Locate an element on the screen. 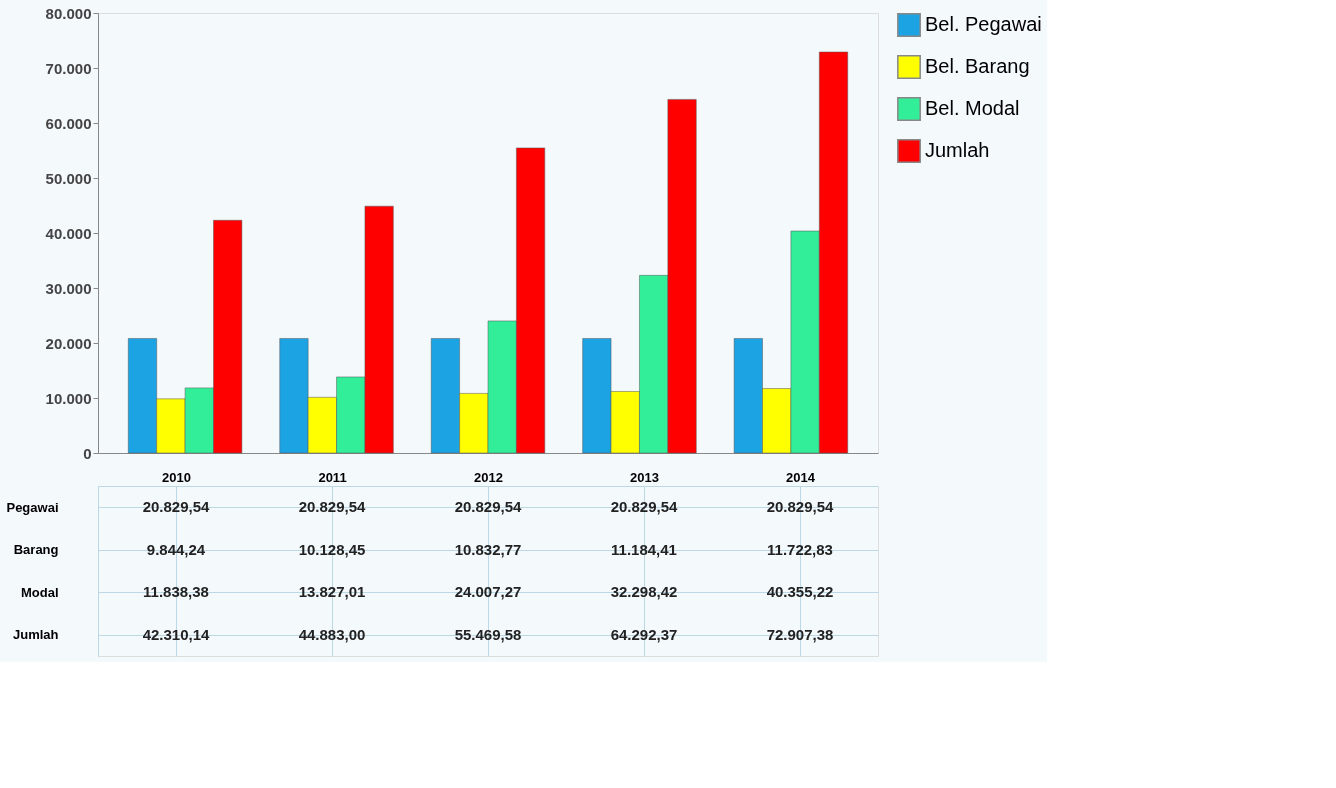  x-tick-label: 2012 is located at coordinates (488, 477).